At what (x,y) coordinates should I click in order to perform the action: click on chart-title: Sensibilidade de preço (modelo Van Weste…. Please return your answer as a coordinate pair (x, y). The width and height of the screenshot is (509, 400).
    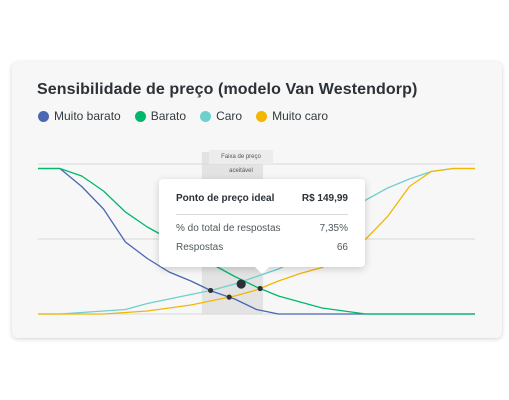
    Looking at the image, I should click on (227, 89).